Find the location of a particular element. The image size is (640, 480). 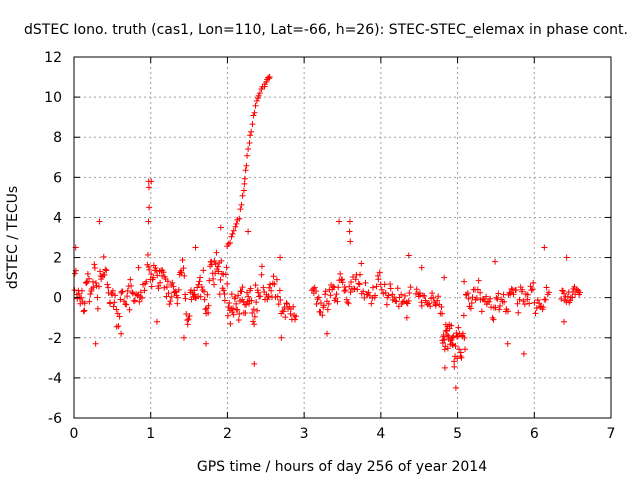

y-tick-label: 2 is located at coordinates (57, 259).